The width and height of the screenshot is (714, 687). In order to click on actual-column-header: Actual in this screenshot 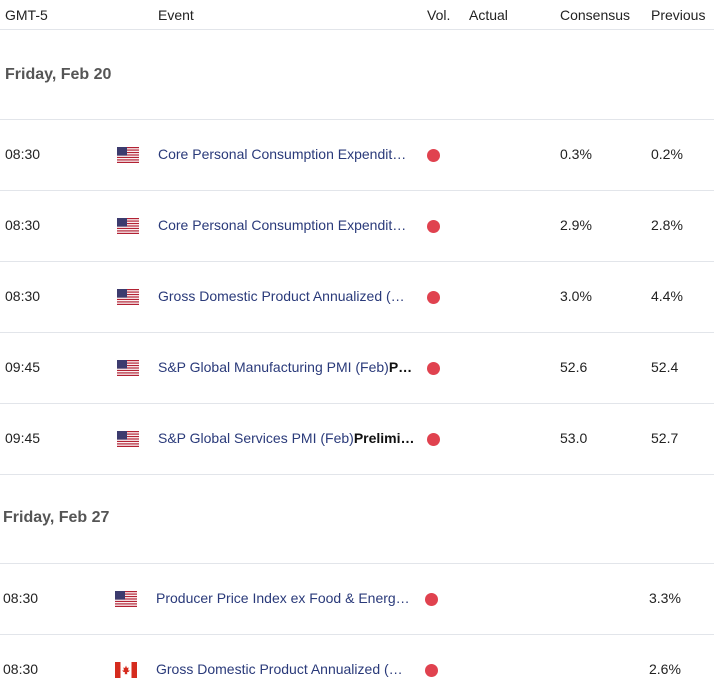, I will do `click(488, 15)`.